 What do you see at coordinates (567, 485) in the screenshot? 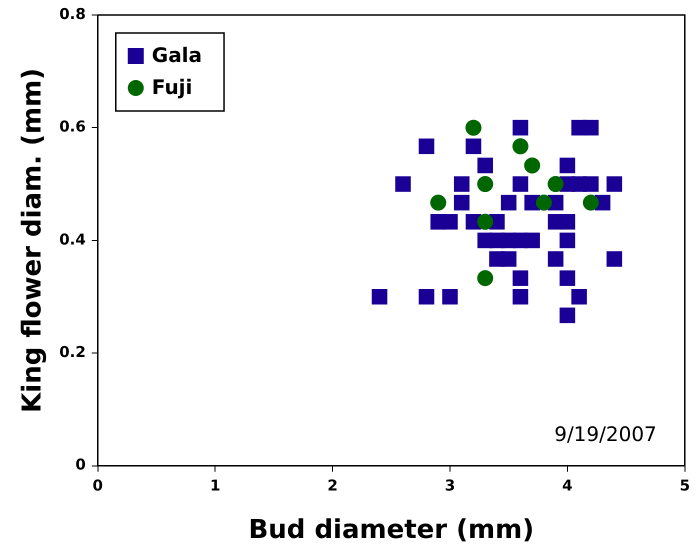
I see `x-tick-label: 4` at bounding box center [567, 485].